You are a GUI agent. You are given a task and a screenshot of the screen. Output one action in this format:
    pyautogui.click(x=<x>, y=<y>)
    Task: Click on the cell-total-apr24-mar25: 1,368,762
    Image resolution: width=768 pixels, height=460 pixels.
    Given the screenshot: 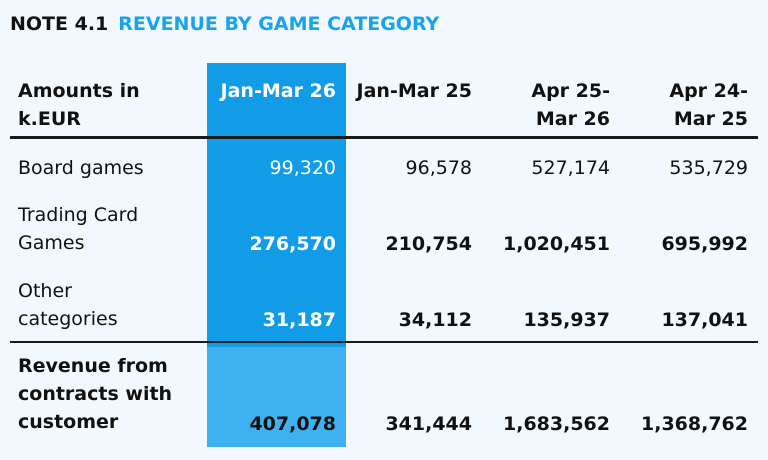 What is the action you would take?
    pyautogui.click(x=694, y=424)
    